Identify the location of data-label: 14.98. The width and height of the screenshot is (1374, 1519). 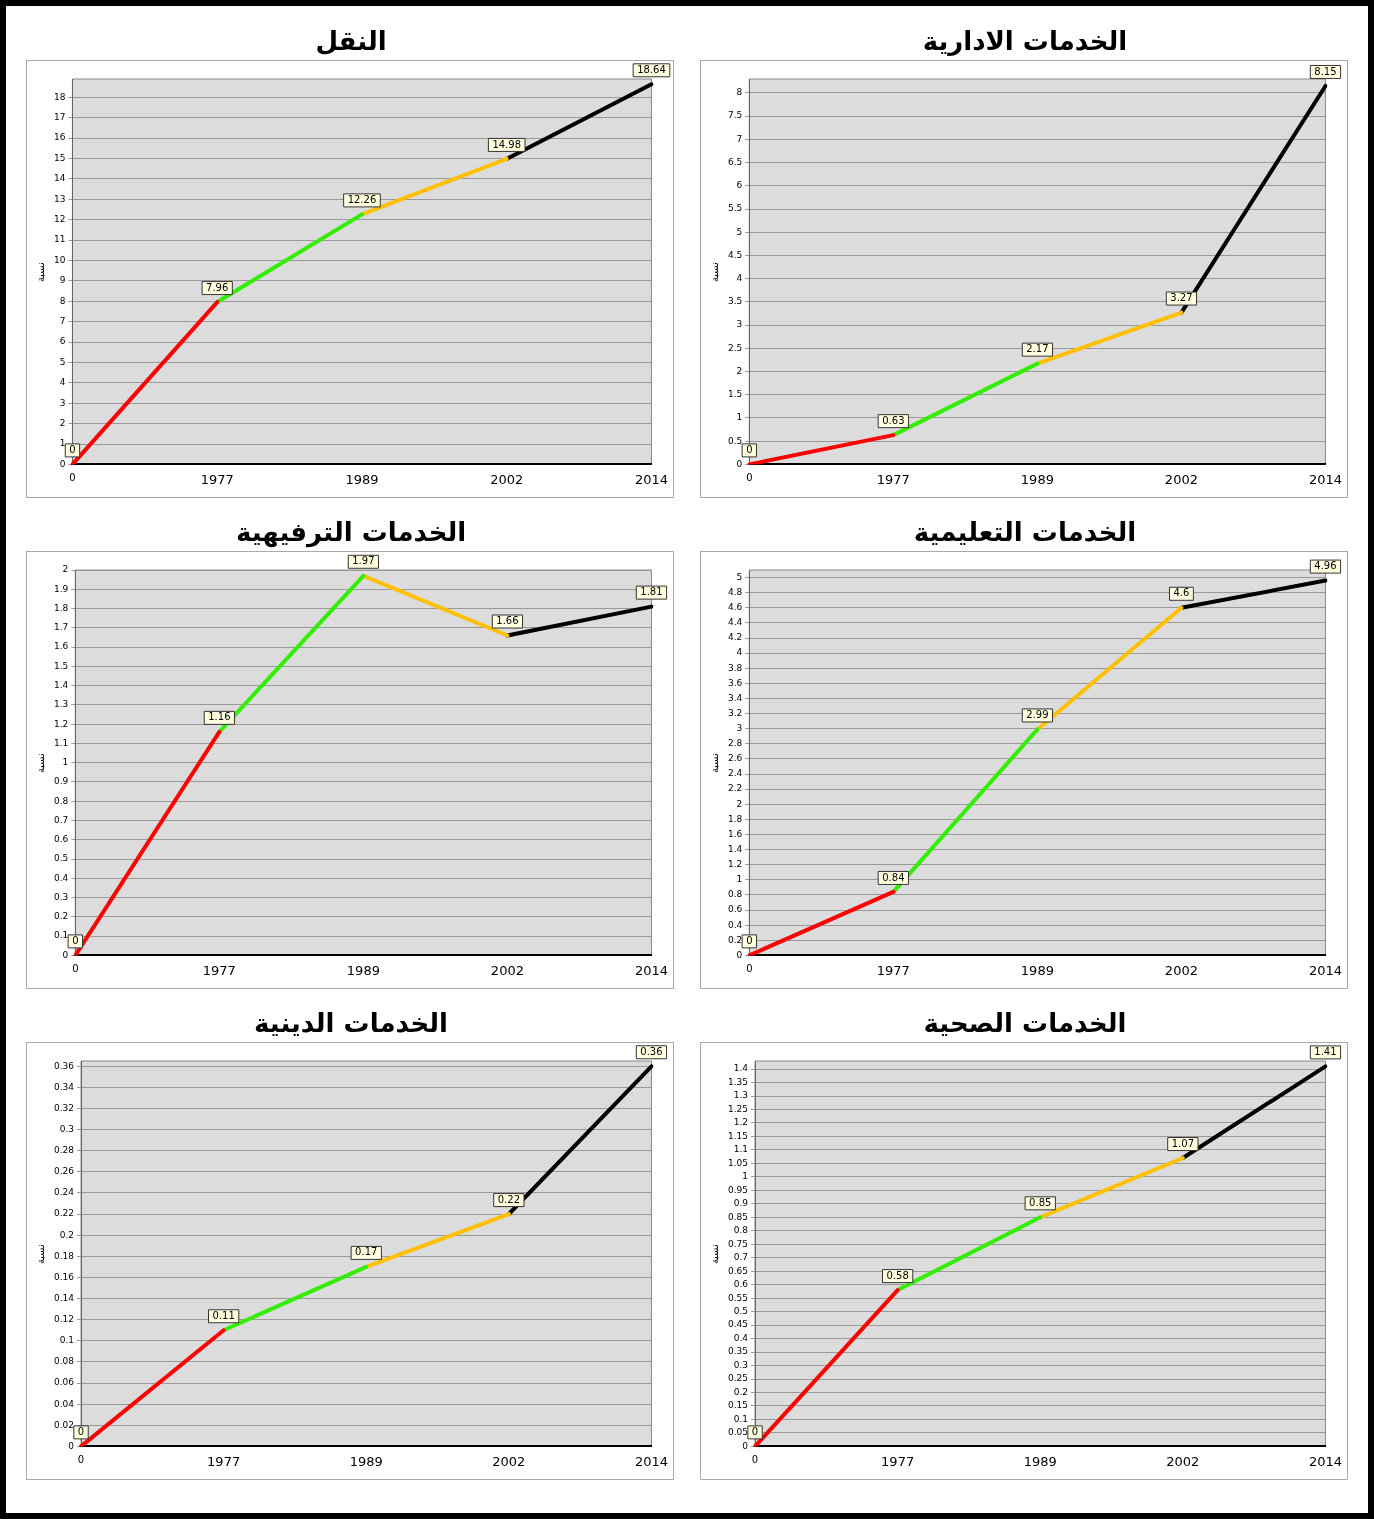
(507, 144).